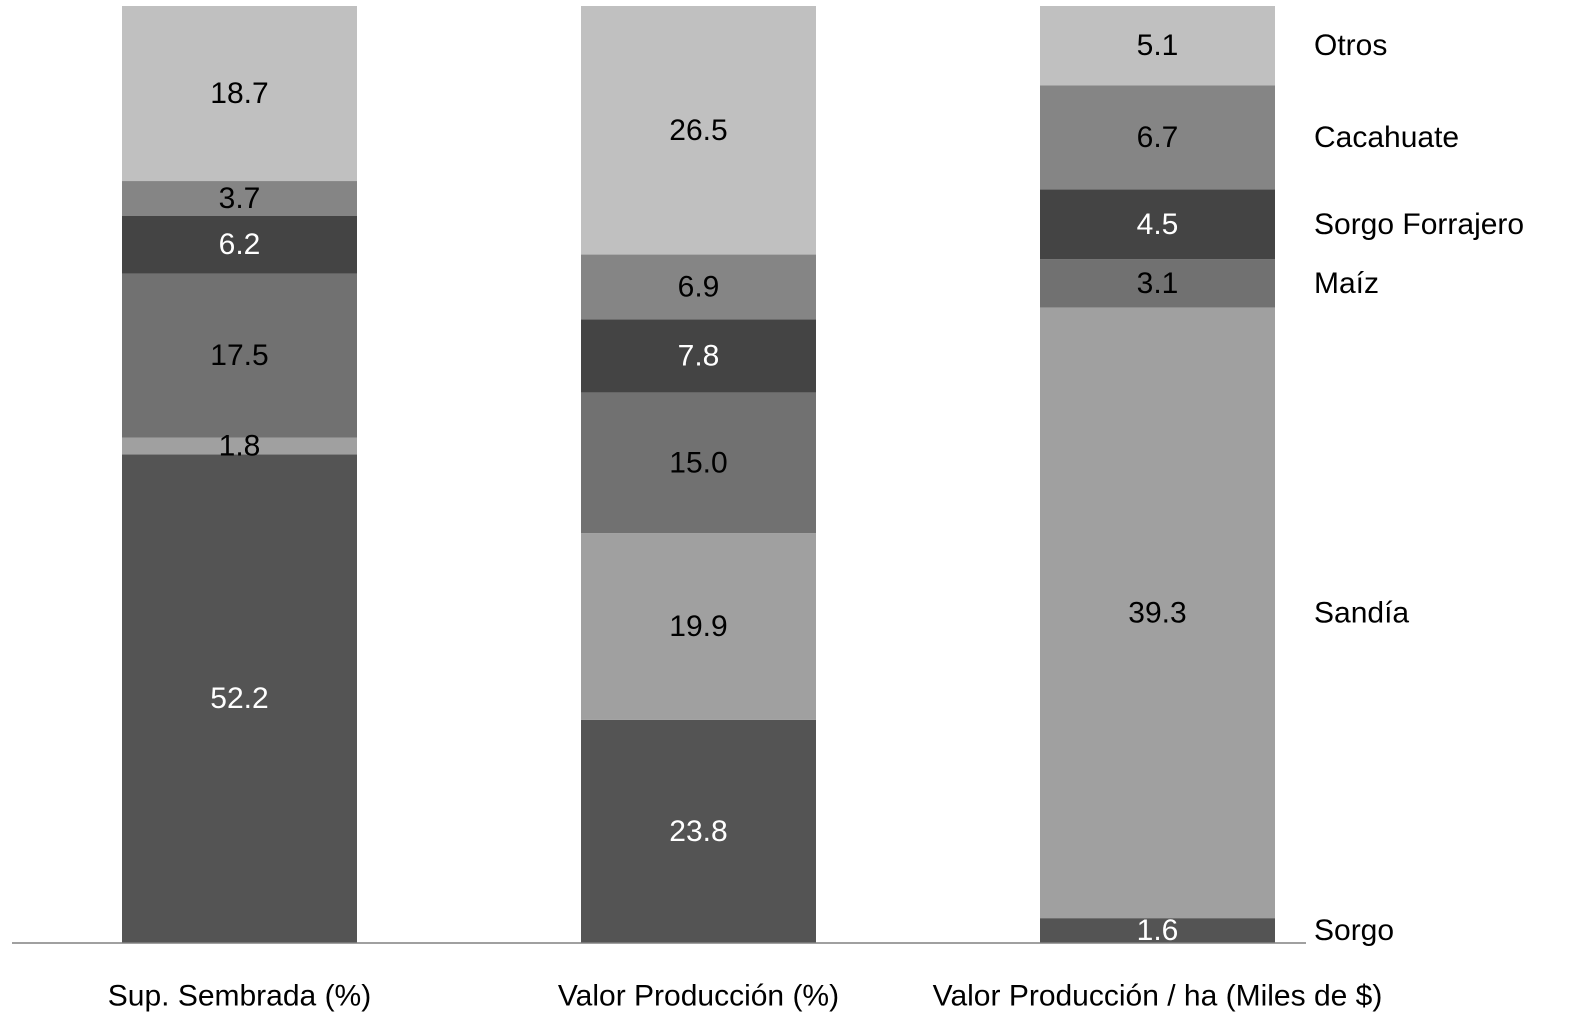 The image size is (1575, 1019). Describe the element at coordinates (698, 996) in the screenshot. I see `category-label-2: Valor Producción (%)` at that location.